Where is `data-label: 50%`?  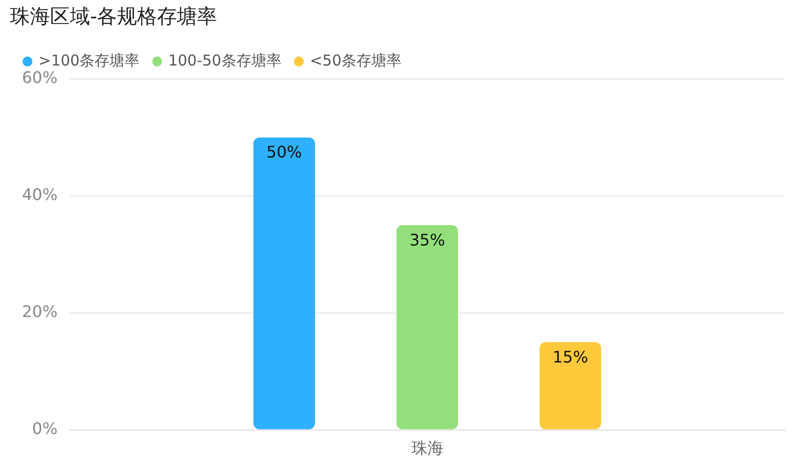 data-label: 50% is located at coordinates (284, 152).